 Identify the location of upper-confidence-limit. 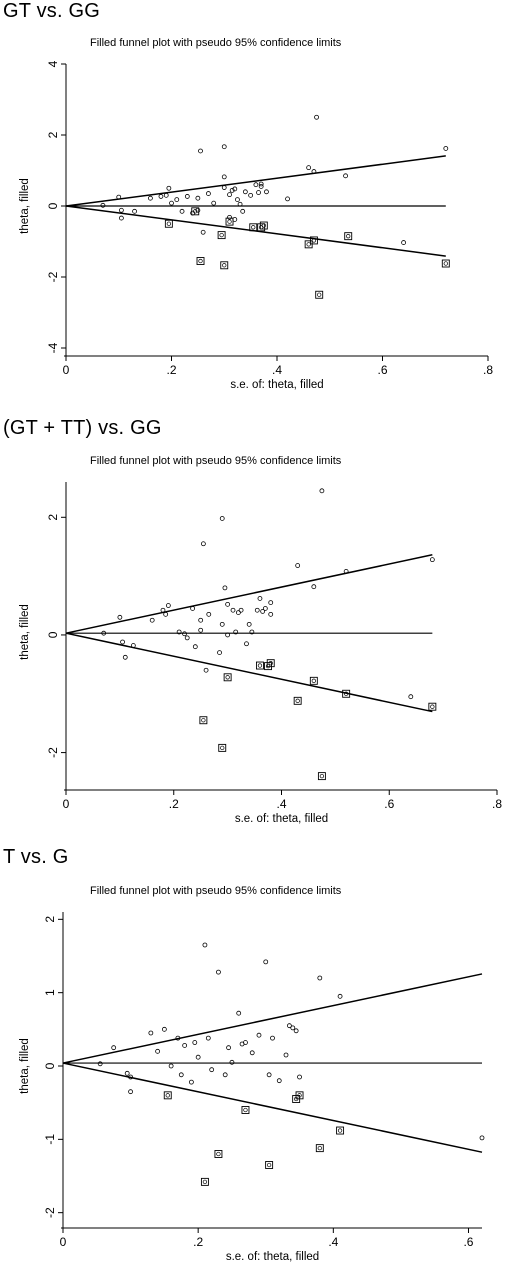
(272, 1018).